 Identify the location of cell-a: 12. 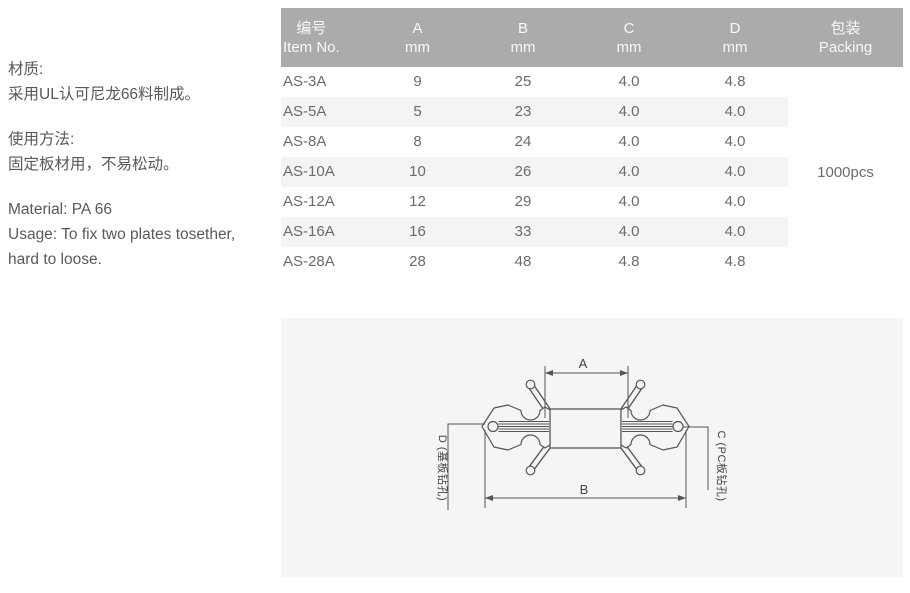
(417, 201).